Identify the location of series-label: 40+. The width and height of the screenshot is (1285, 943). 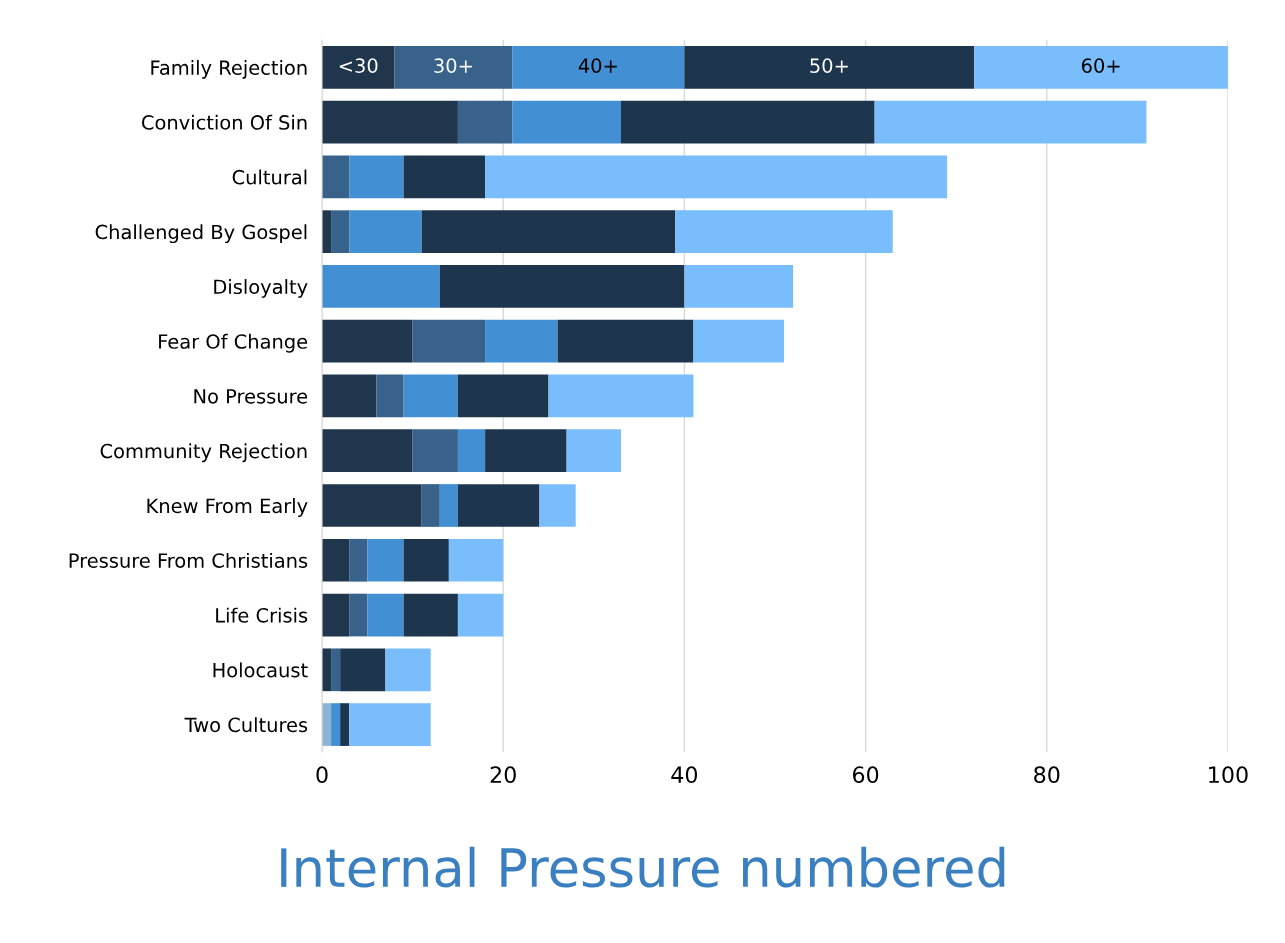
(597, 66).